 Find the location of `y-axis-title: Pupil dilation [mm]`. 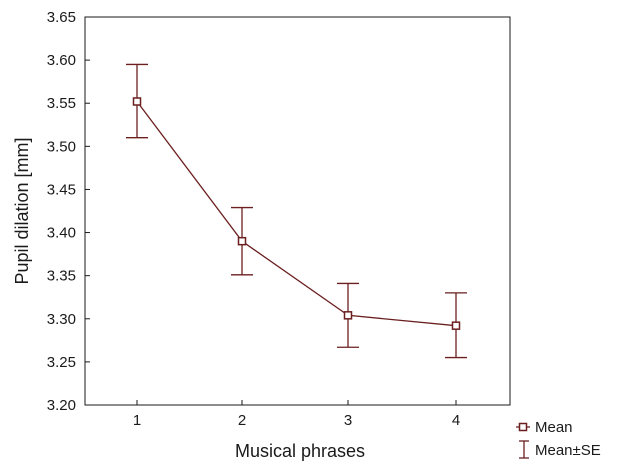

y-axis-title: Pupil dilation [mm] is located at coordinates (22, 210).